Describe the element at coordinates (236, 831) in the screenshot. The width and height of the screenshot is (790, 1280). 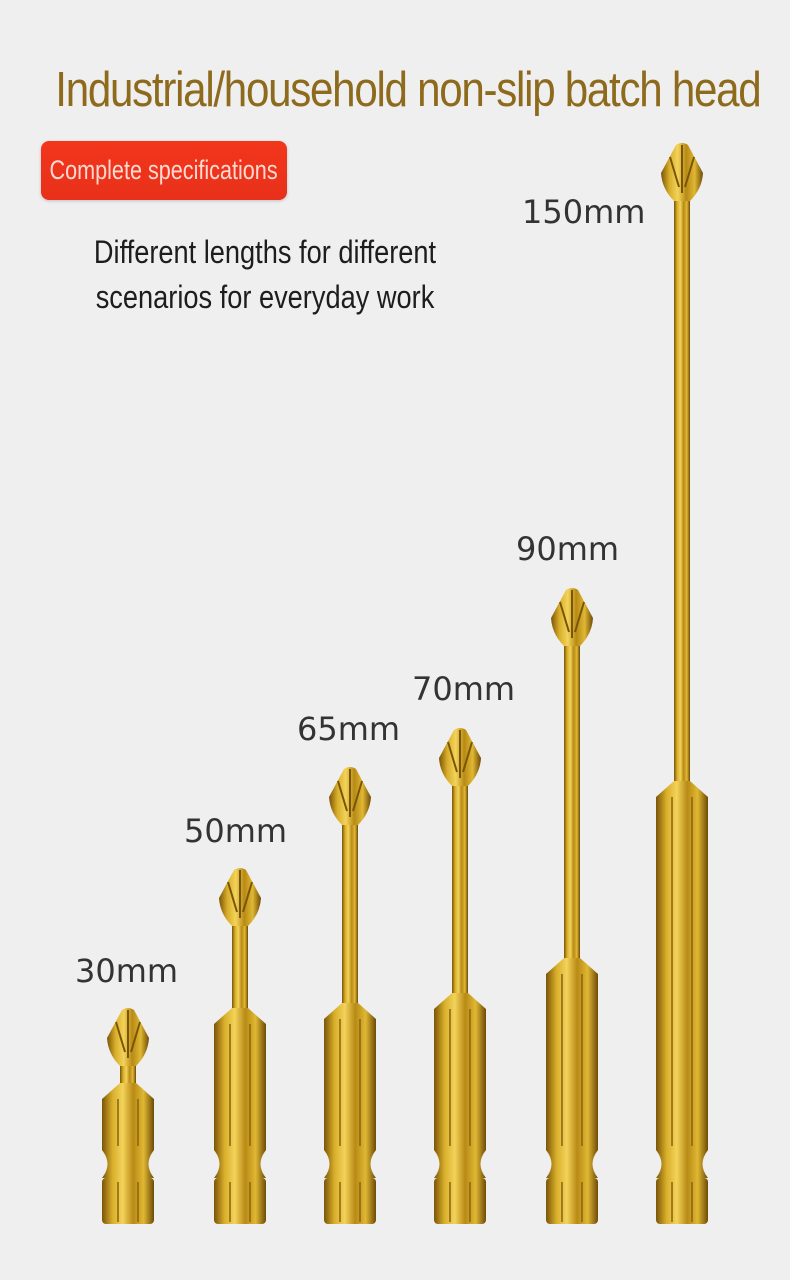
I see `length-label-50: 50mm` at that location.